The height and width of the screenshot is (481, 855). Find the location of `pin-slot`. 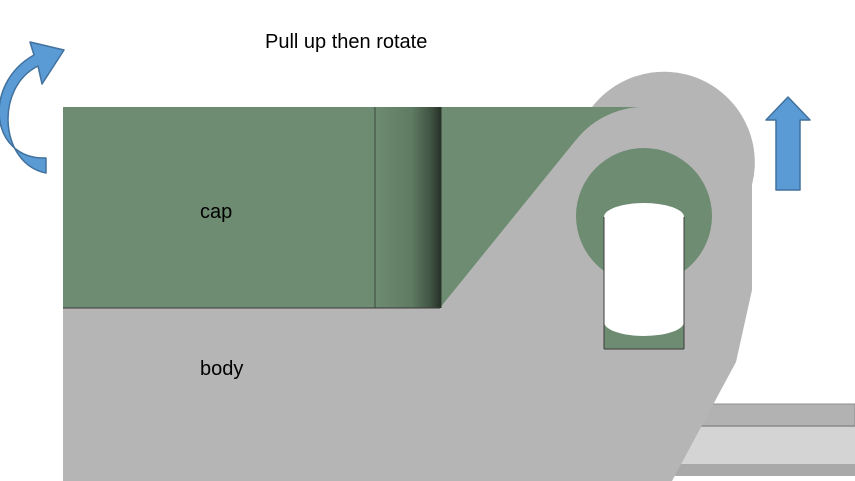

pin-slot is located at coordinates (644, 249).